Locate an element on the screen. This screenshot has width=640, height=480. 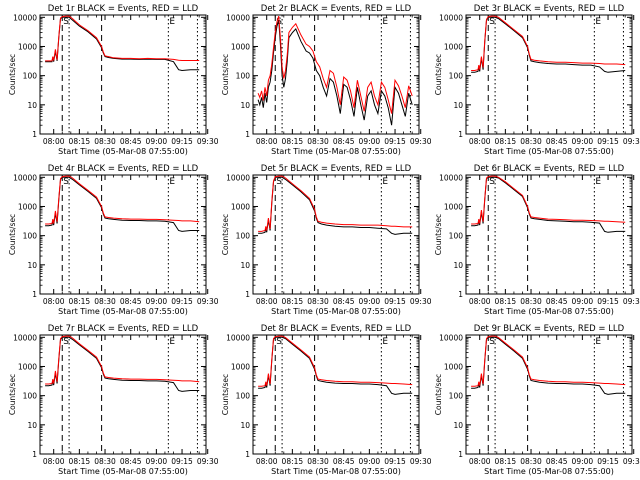
events-series-line is located at coordinates (335, 72).